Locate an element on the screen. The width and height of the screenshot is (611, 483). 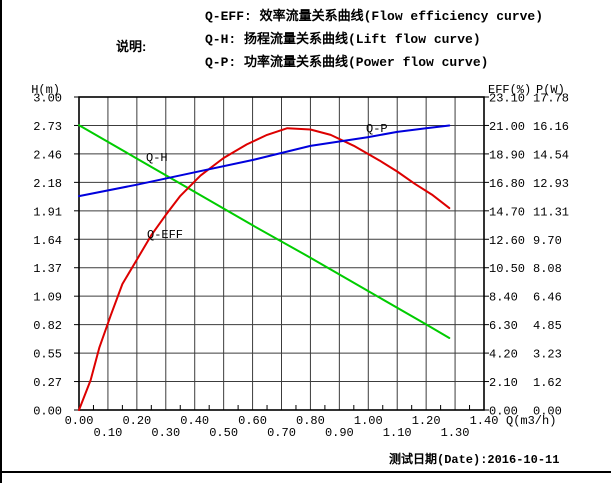
curve-label-q-h: Q-H is located at coordinates (157, 158).